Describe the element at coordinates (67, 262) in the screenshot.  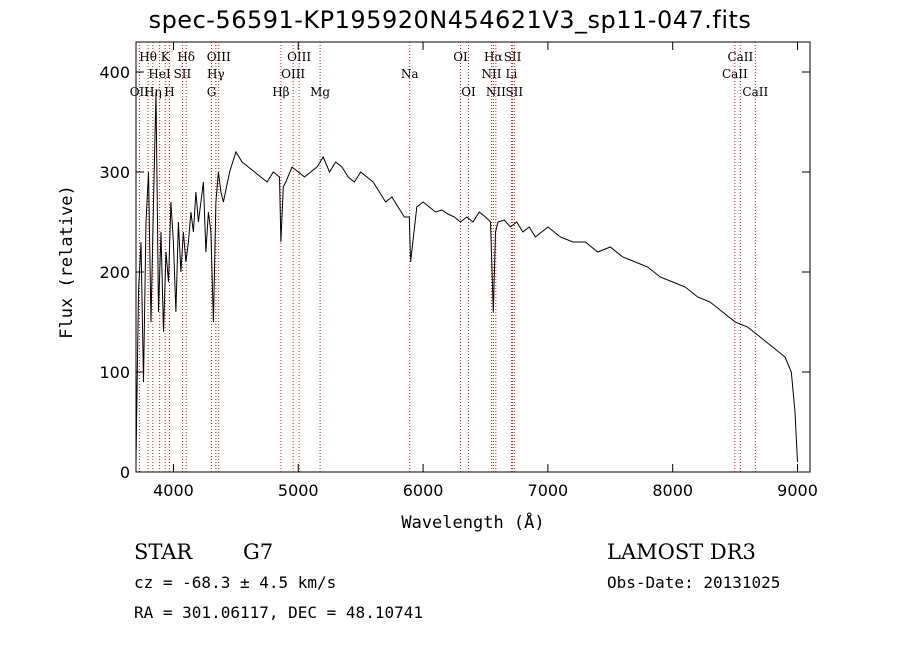
I see `y-axis-label: Flux (relative)` at that location.